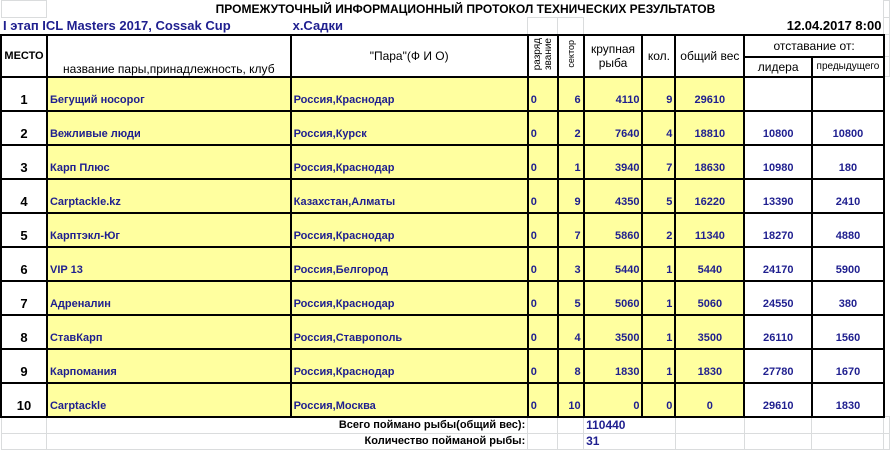 Image resolution: width=890 pixels, height=450 pixels. Describe the element at coordinates (778, 229) in the screenshot. I see `cell-leader: 18270` at that location.